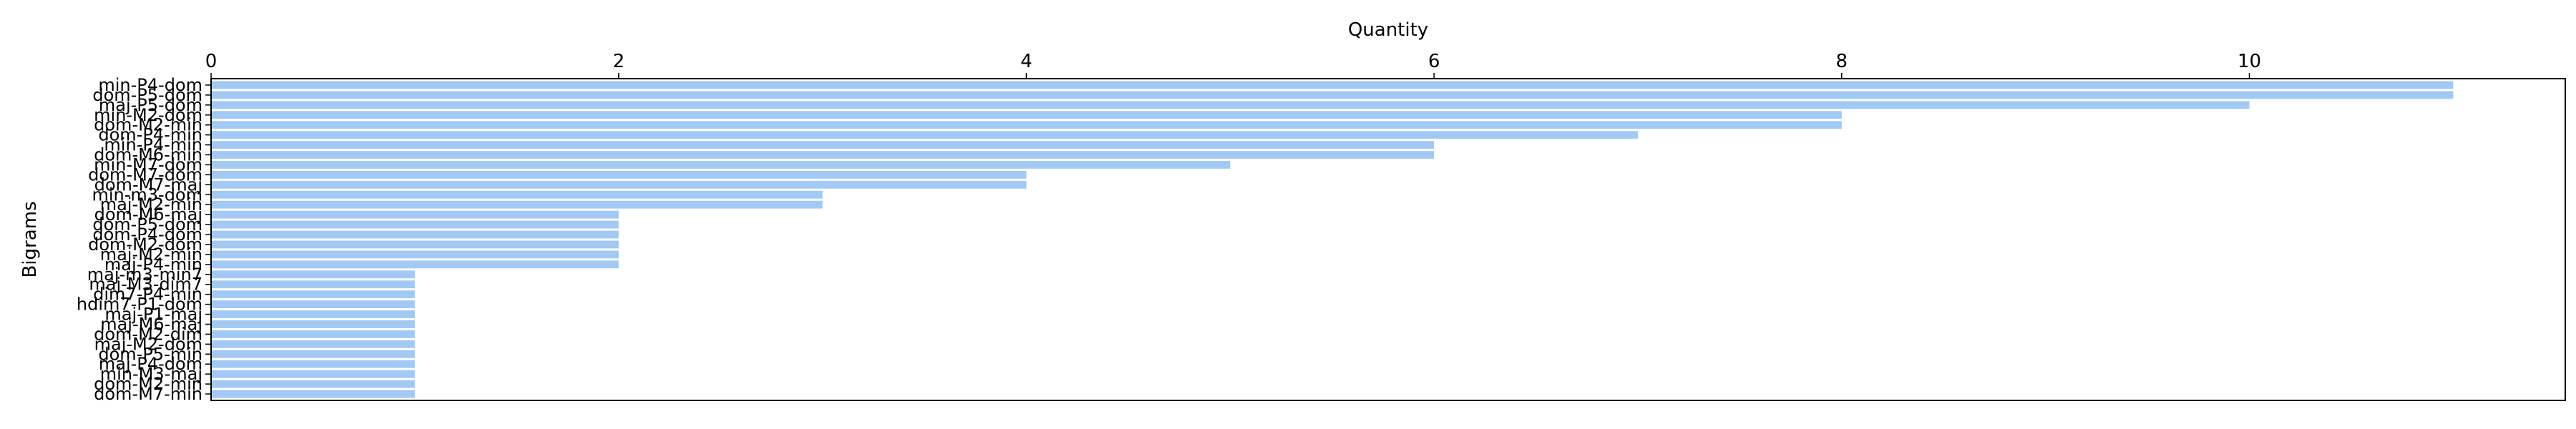  What do you see at coordinates (1842, 61) in the screenshot?
I see `x-tick-label: 8` at bounding box center [1842, 61].